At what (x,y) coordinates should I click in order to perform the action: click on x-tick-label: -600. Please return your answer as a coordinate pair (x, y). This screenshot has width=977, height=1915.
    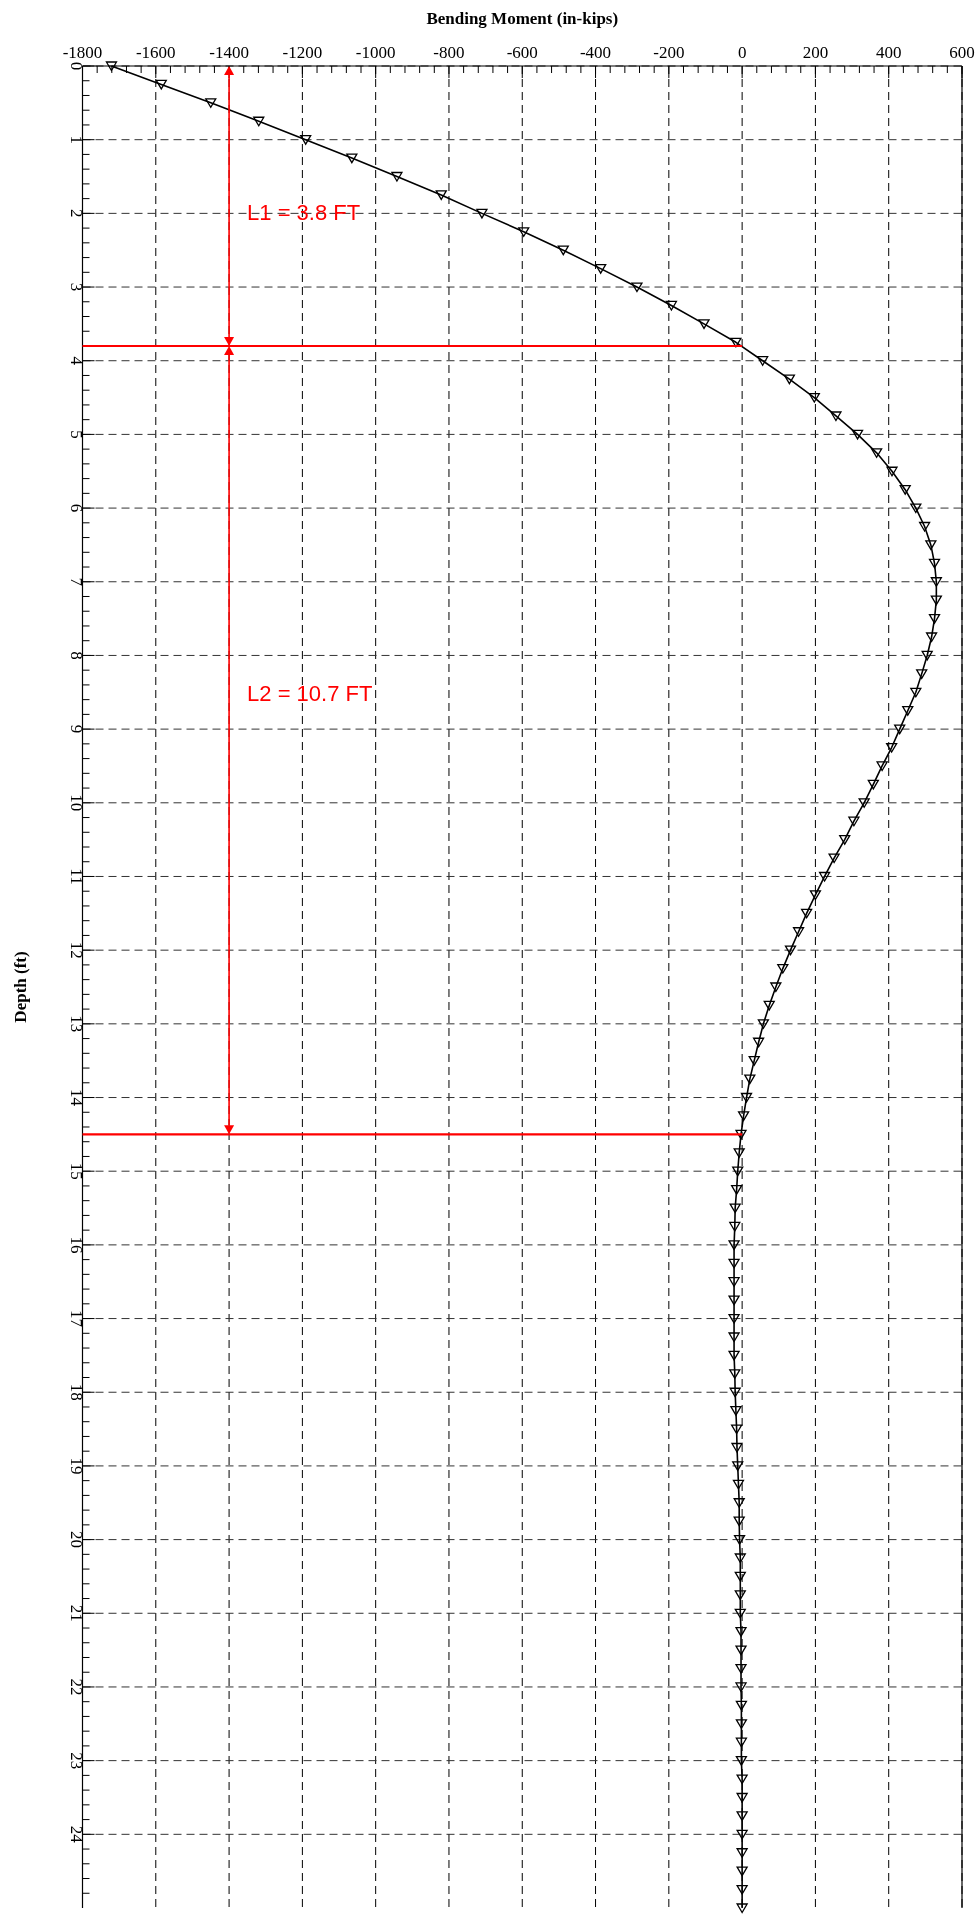
    Looking at the image, I should click on (522, 52).